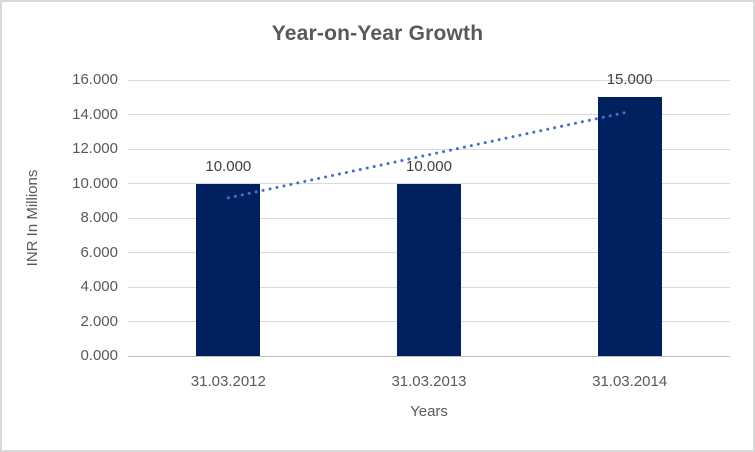  Describe the element at coordinates (99, 355) in the screenshot. I see `y-tick-label: 0.000` at that location.